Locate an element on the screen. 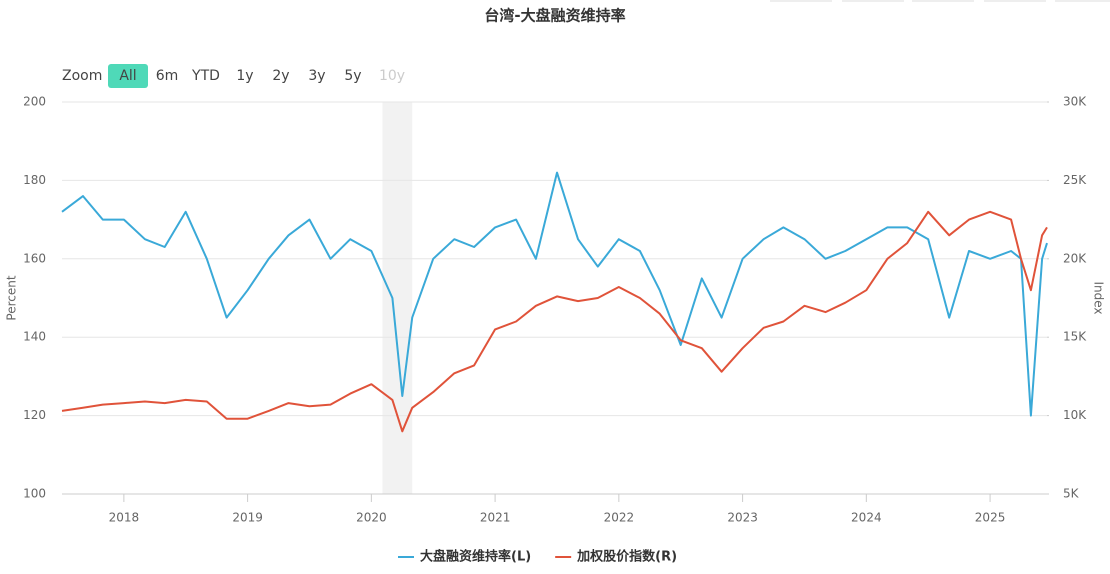 The image size is (1110, 574). plot-band is located at coordinates (397, 298).